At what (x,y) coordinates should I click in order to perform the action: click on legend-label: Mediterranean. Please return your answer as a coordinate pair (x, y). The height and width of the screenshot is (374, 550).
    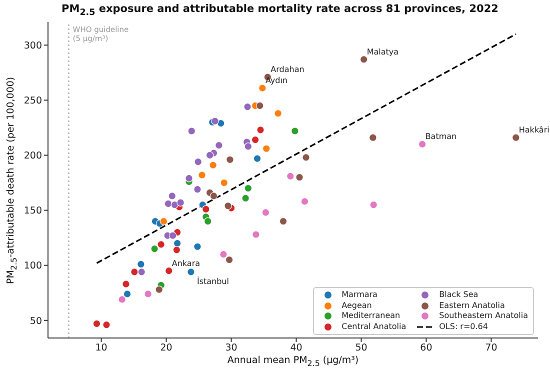
    Looking at the image, I should click on (371, 316).